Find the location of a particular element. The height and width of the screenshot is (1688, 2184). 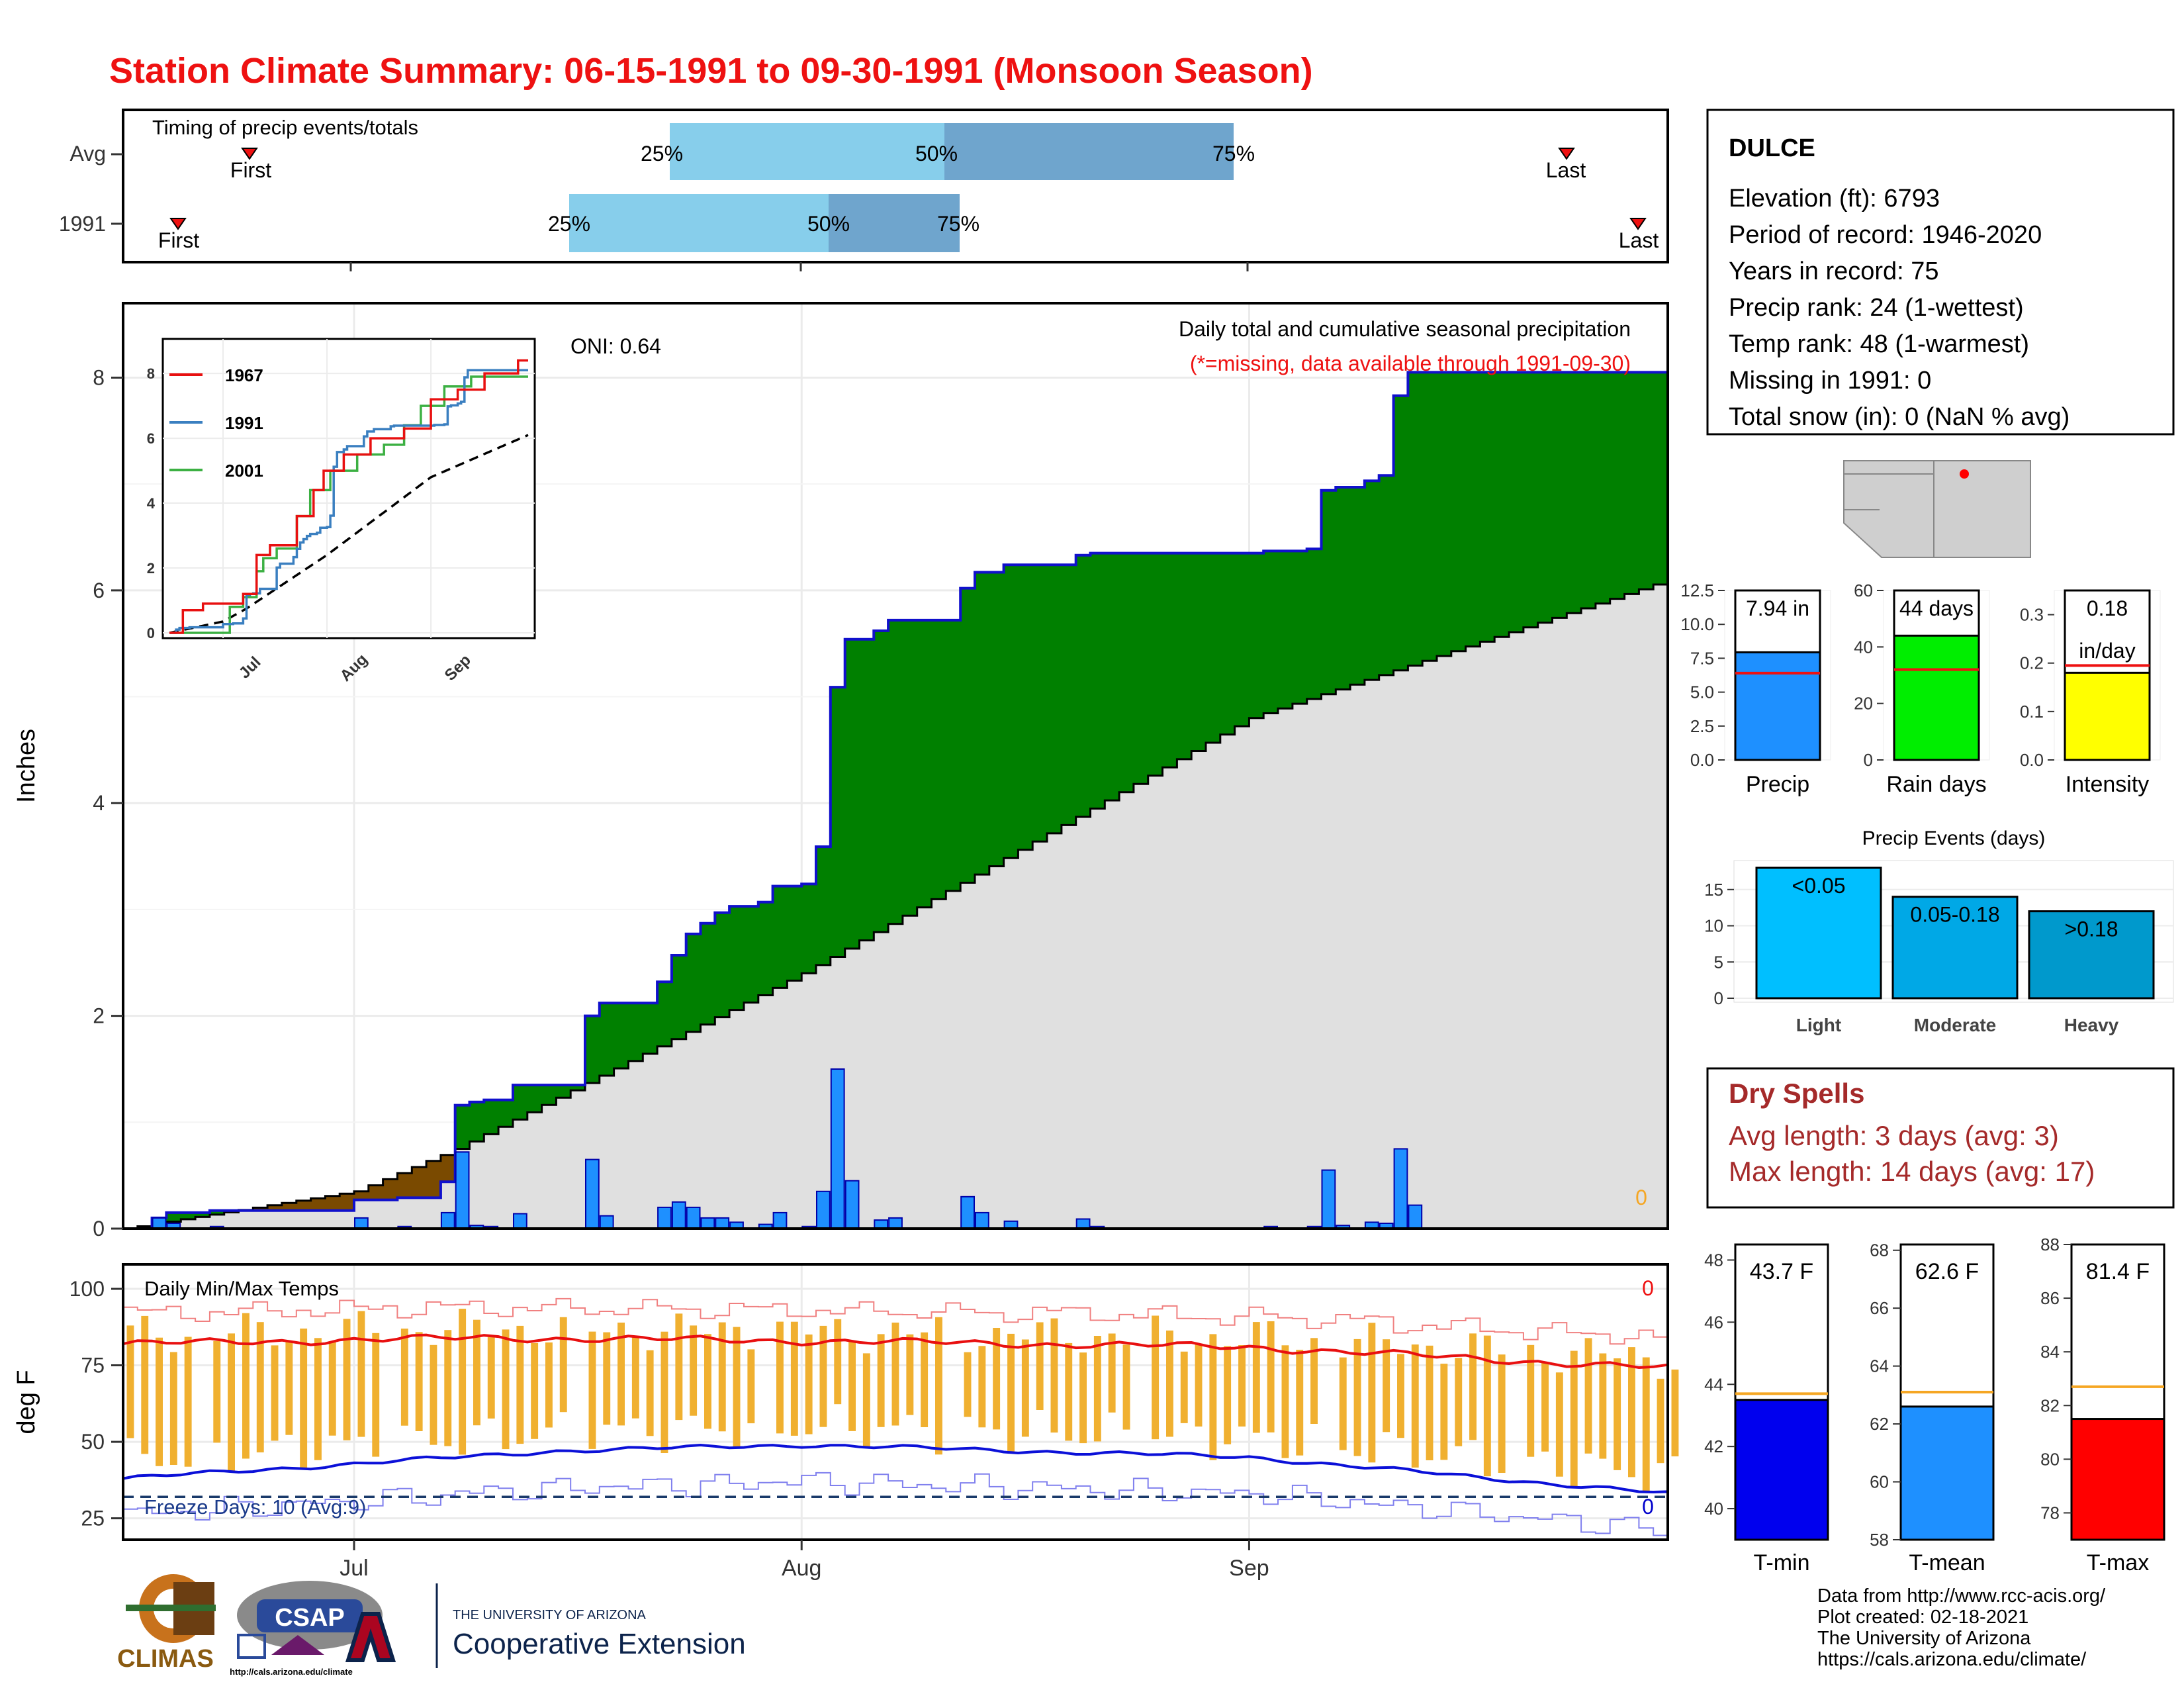

inset-y-tick: 4 is located at coordinates (151, 503).